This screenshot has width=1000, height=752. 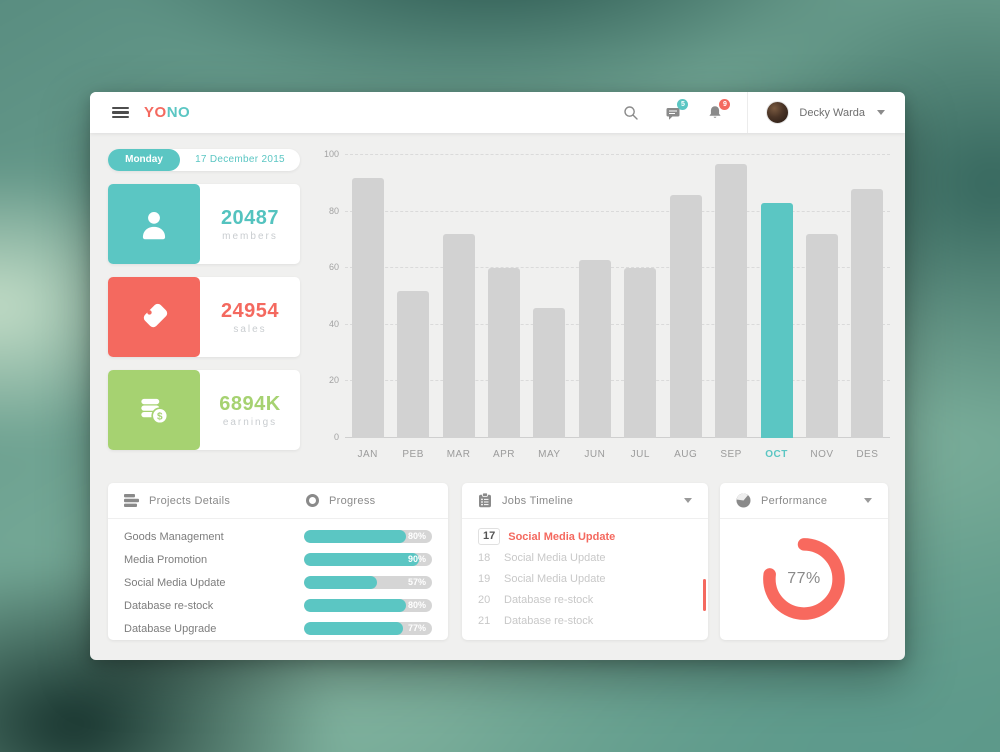 What do you see at coordinates (704, 595) in the screenshot?
I see `jobs-scrollbar` at bounding box center [704, 595].